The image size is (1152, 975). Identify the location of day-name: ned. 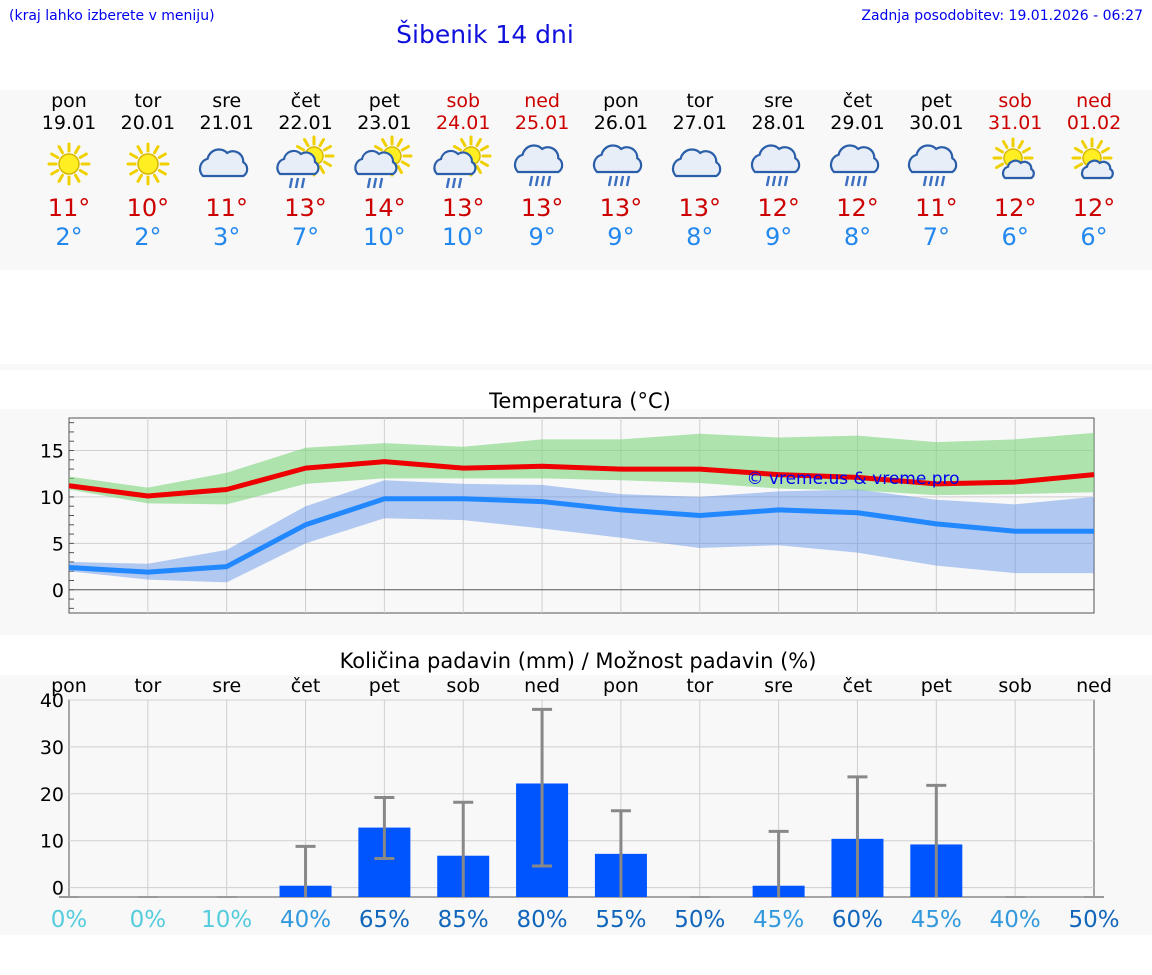
(1094, 101).